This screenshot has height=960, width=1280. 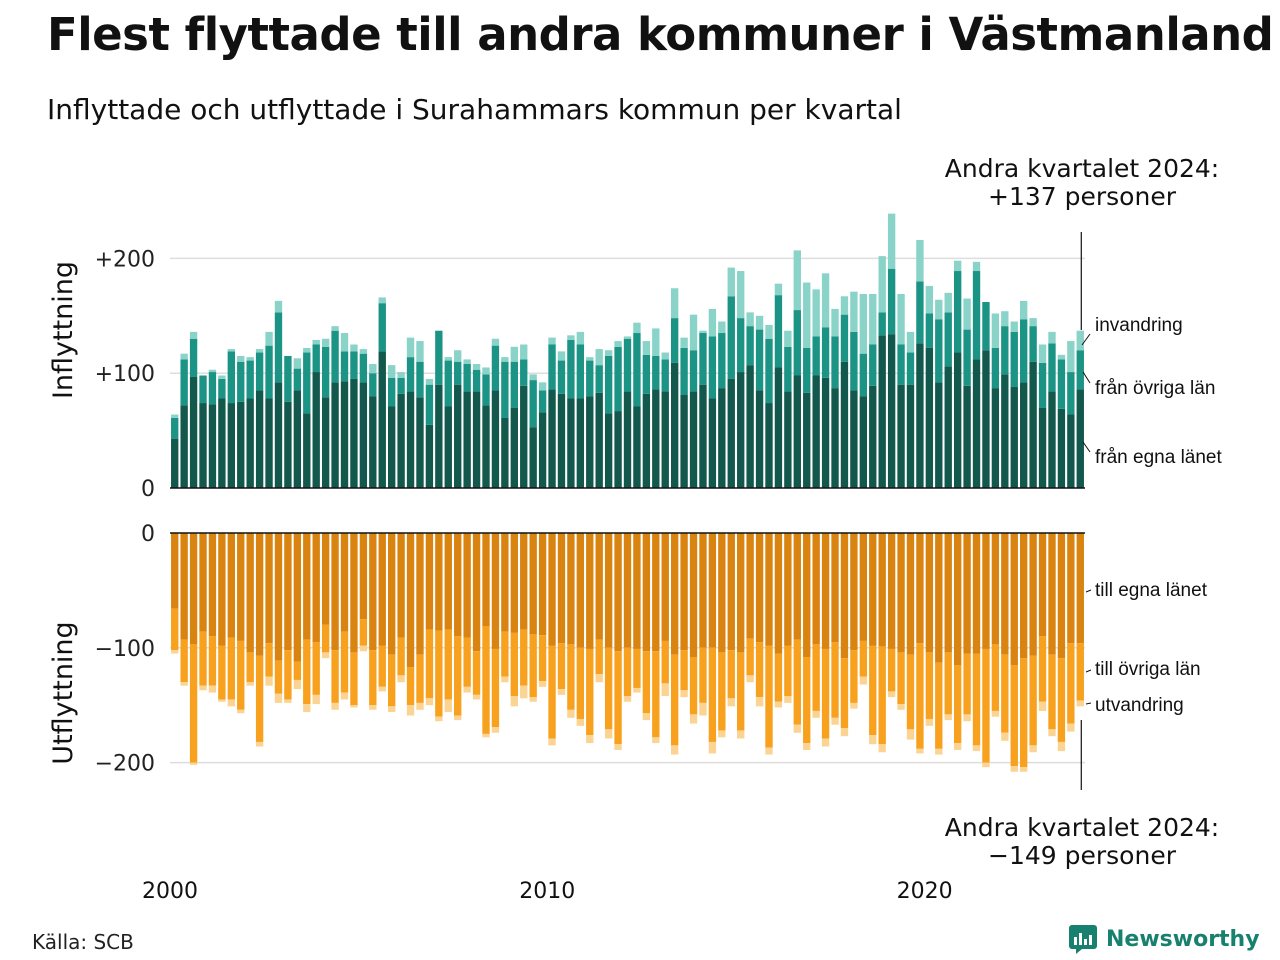 What do you see at coordinates (925, 891) in the screenshot?
I see `x-tick-label: 2020` at bounding box center [925, 891].